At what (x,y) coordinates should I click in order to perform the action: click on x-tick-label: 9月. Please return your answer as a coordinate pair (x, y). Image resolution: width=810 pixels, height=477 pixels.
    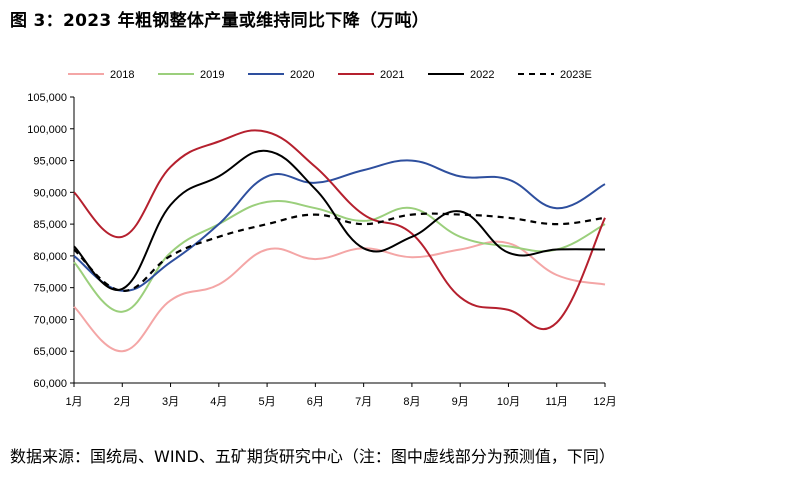
    Looking at the image, I should click on (460, 402).